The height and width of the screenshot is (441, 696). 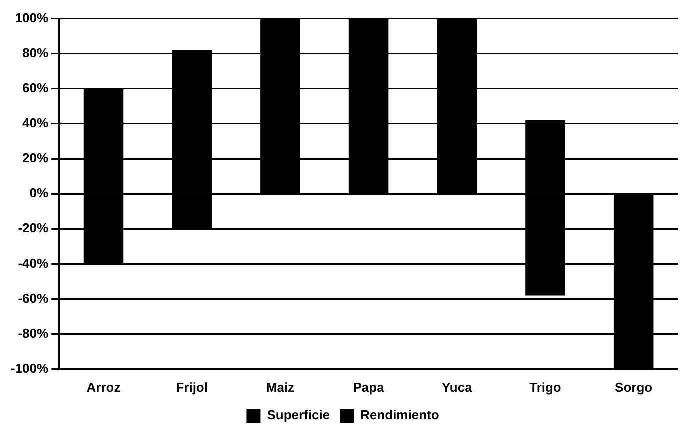 What do you see at coordinates (34, 333) in the screenshot?
I see `y-tick-label: -80%` at bounding box center [34, 333].